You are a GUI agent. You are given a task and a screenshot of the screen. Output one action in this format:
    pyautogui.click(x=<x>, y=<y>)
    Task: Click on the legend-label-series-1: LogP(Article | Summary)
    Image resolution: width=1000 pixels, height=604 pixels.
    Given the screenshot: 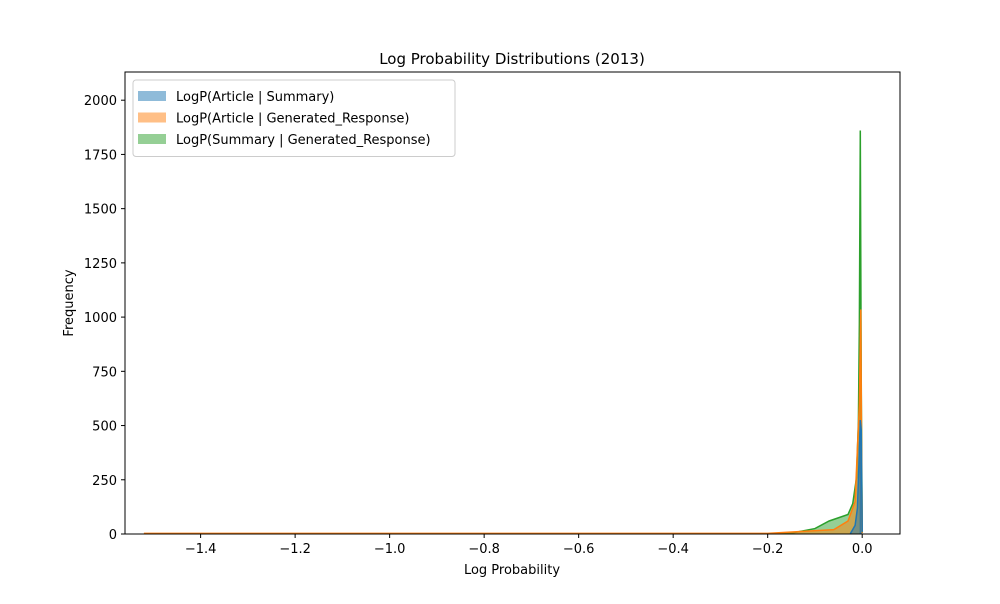 What is the action you would take?
    pyautogui.click(x=255, y=97)
    